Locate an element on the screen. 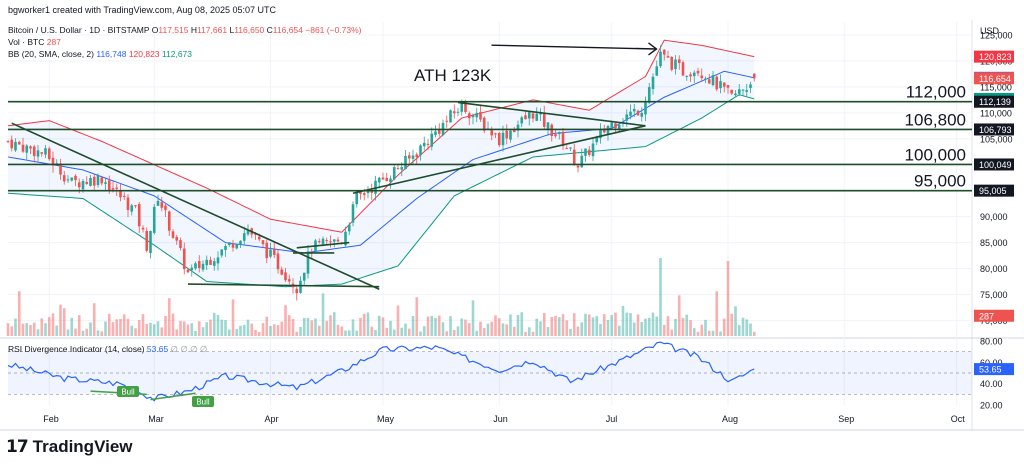 The width and height of the screenshot is (1024, 471). price-badge-label: 120,823 is located at coordinates (995, 57).